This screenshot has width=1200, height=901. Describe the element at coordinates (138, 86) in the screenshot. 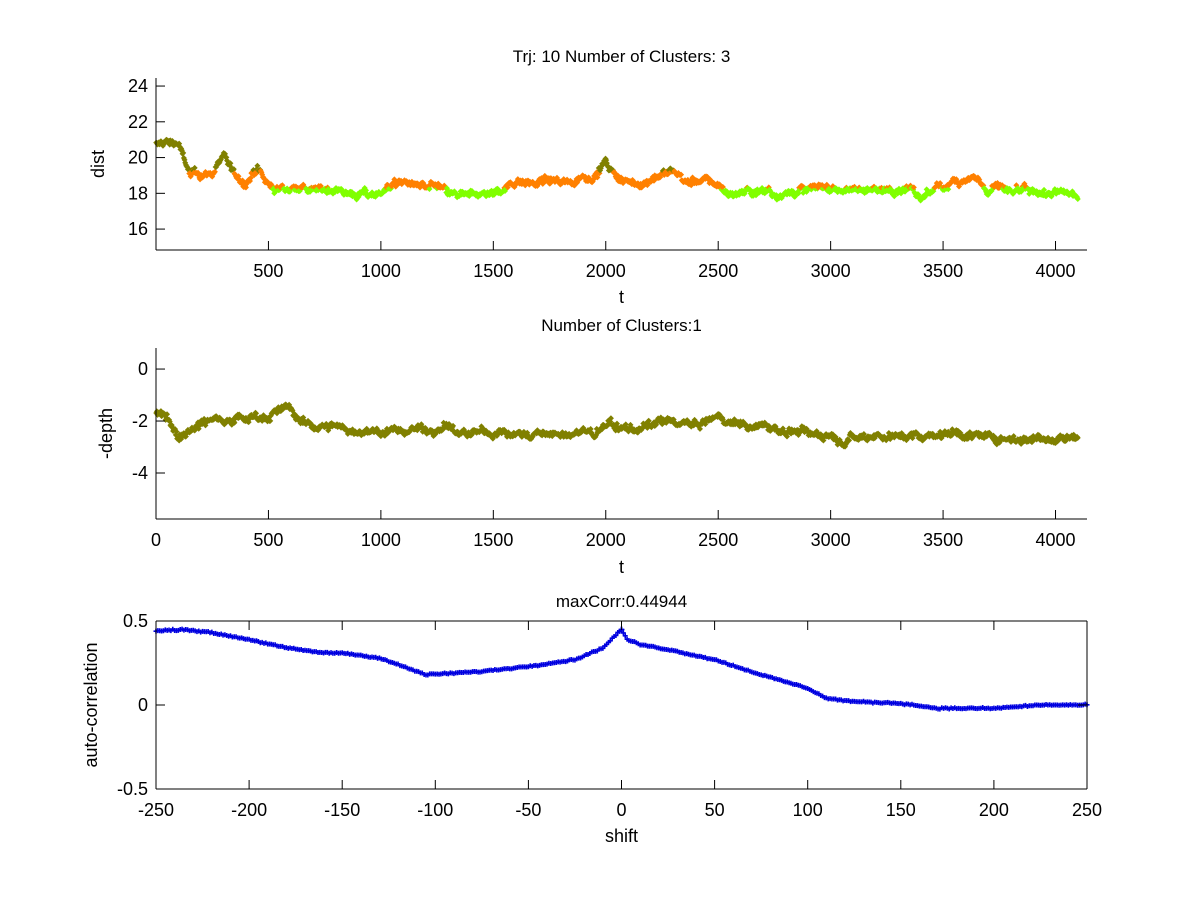

I see `y-tick-label: 24` at that location.